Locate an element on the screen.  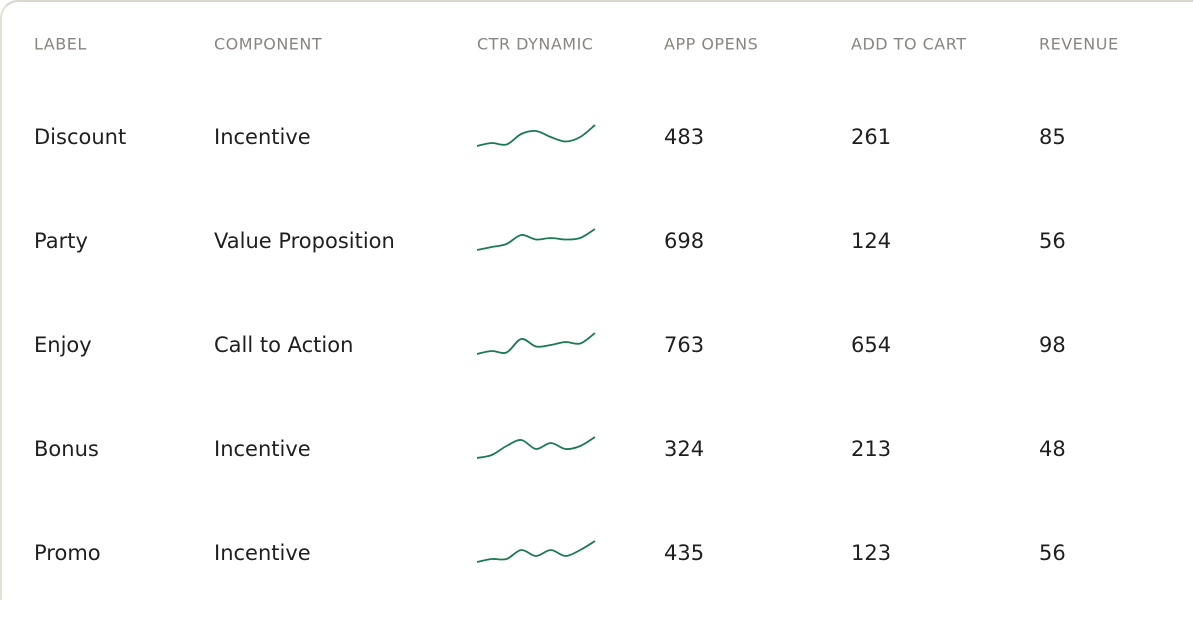
label-cell: Enjoy is located at coordinates (63, 345).